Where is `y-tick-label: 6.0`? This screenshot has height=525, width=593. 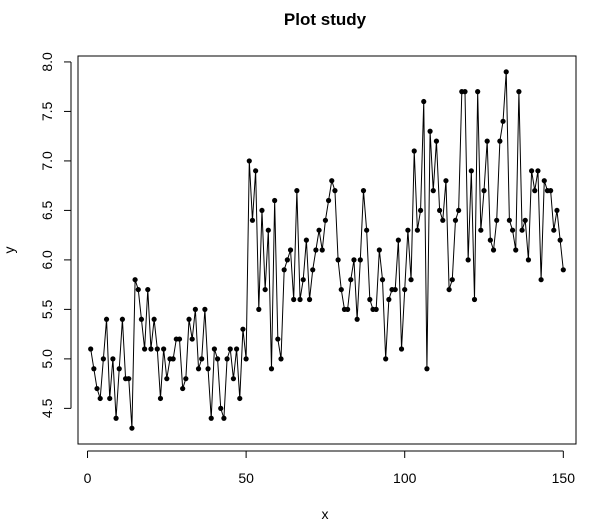
y-tick-label: 6.0 is located at coordinates (47, 260).